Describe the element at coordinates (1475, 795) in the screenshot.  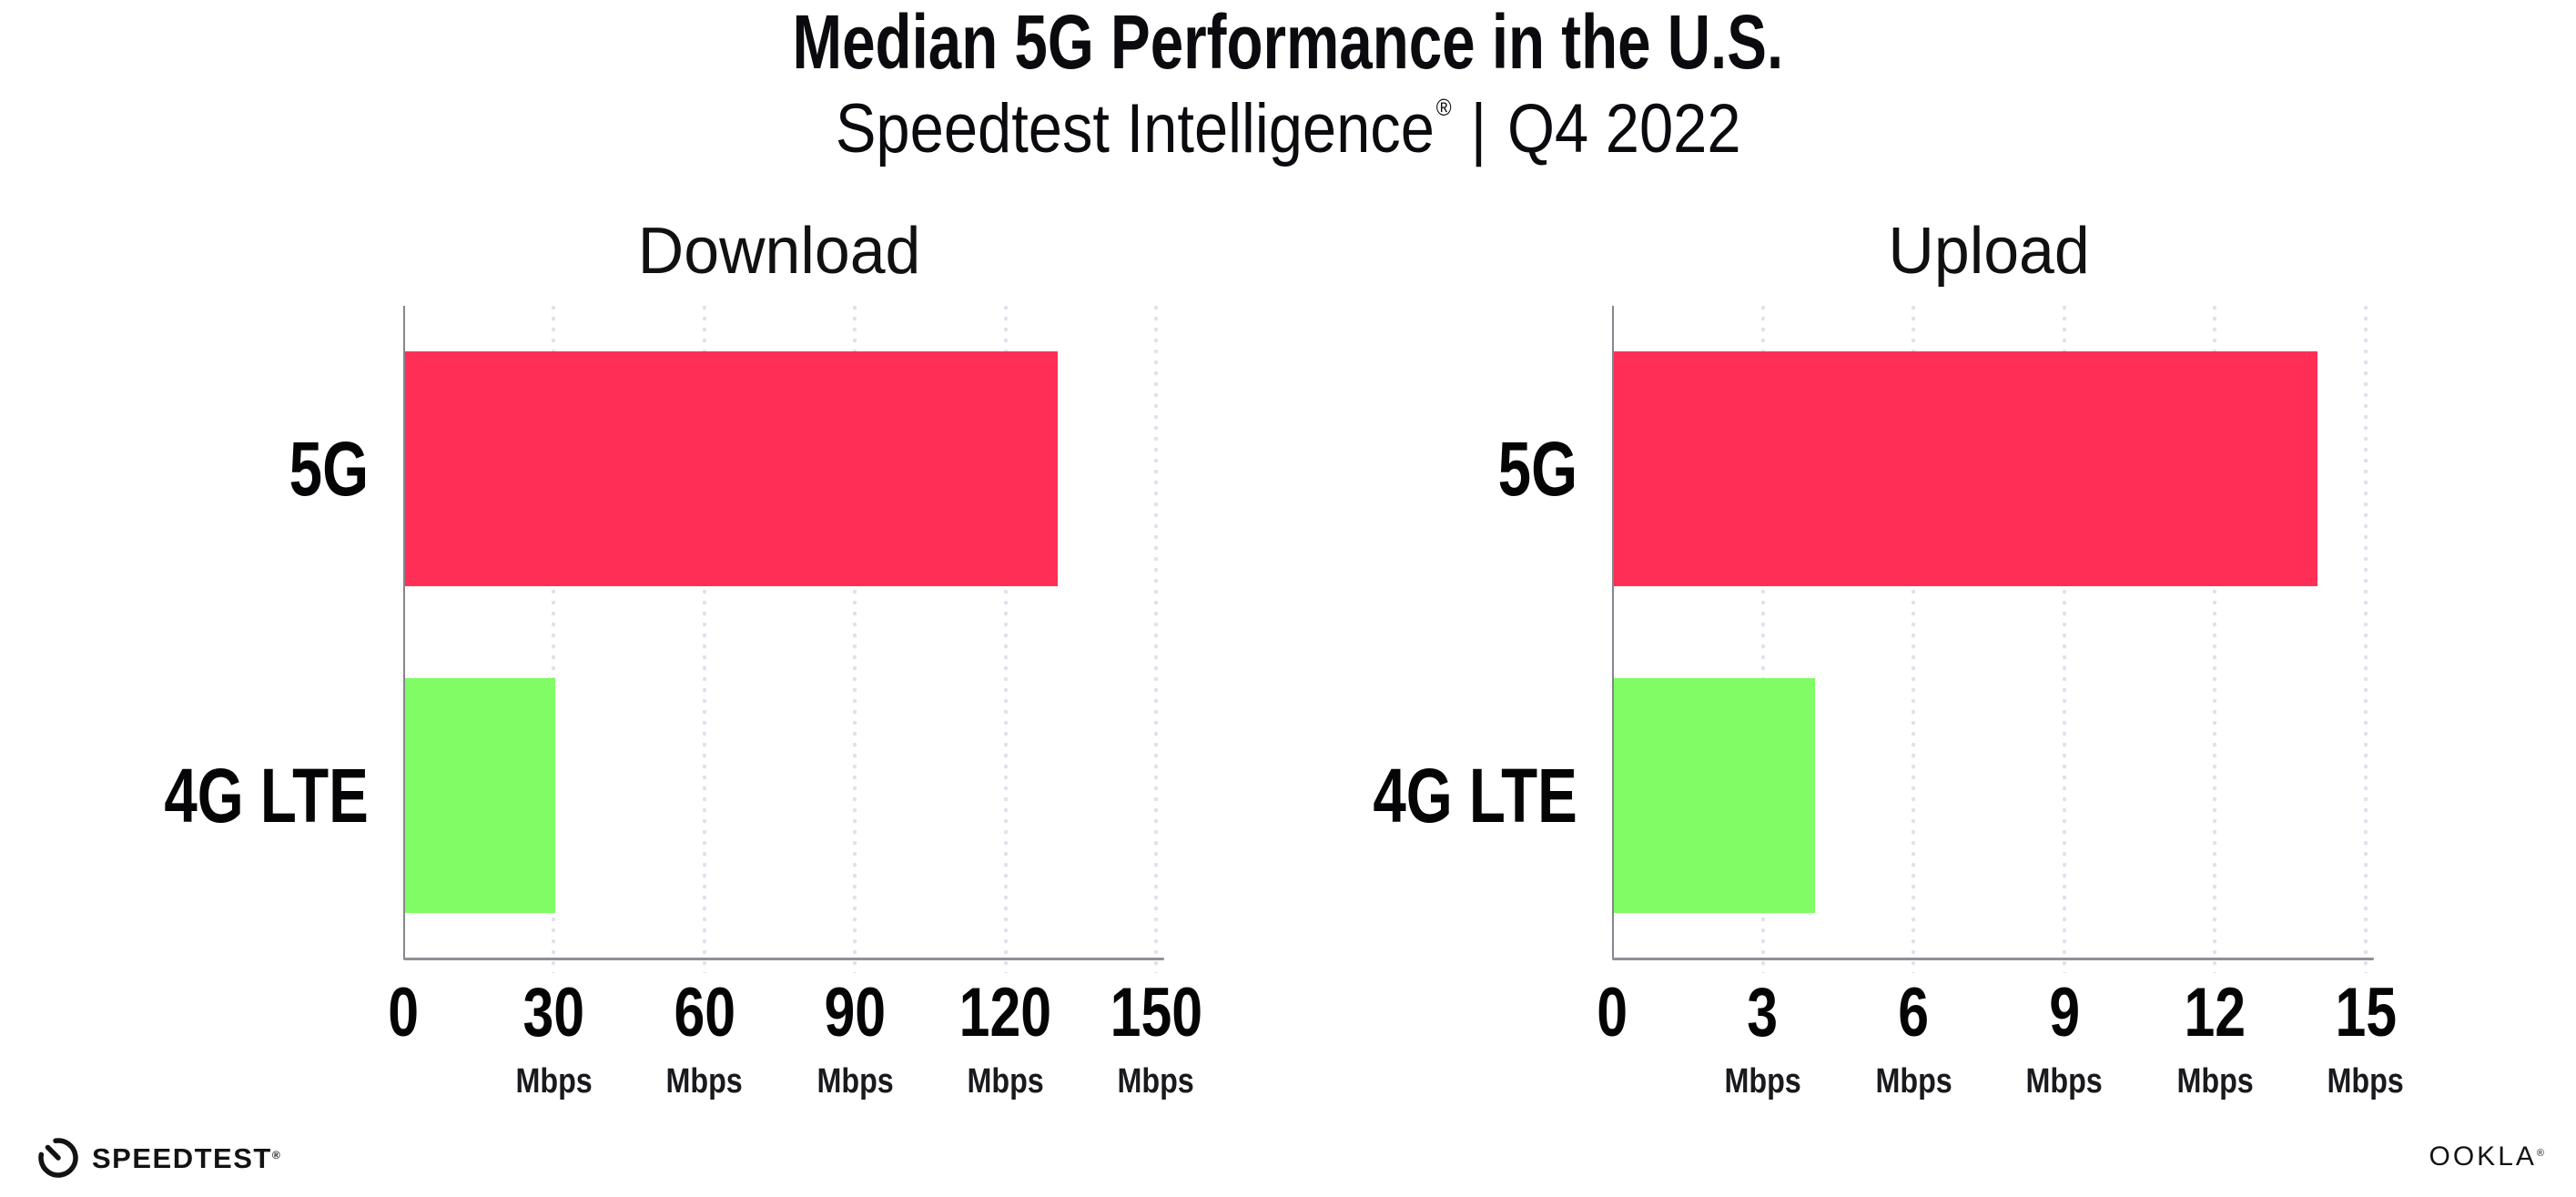
I see `category-label-upload-4g-lte: 4G LTE` at that location.